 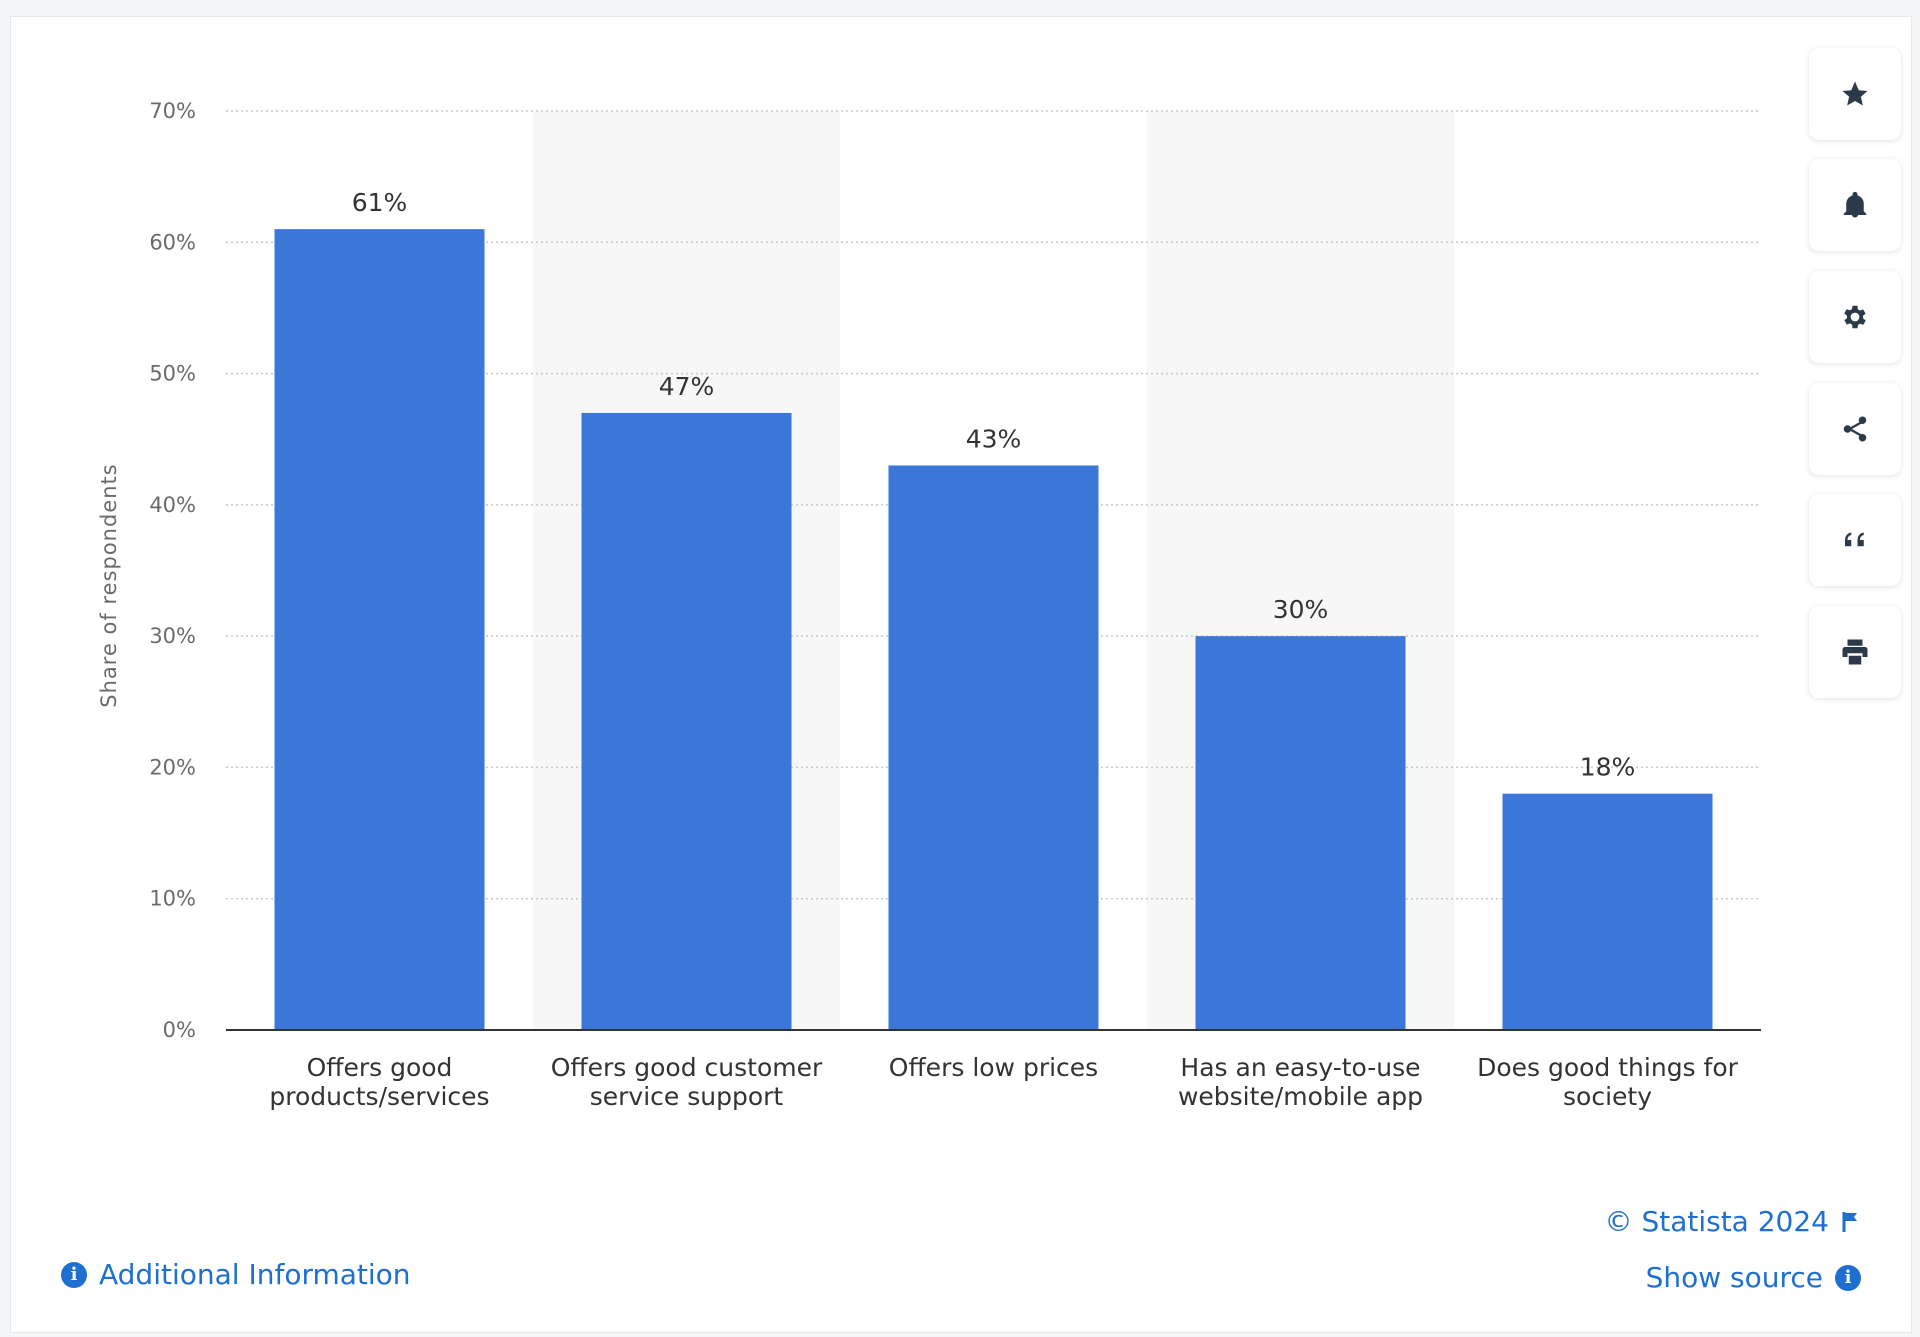 What do you see at coordinates (1607, 1096) in the screenshot?
I see `x-tick-label: society` at bounding box center [1607, 1096].